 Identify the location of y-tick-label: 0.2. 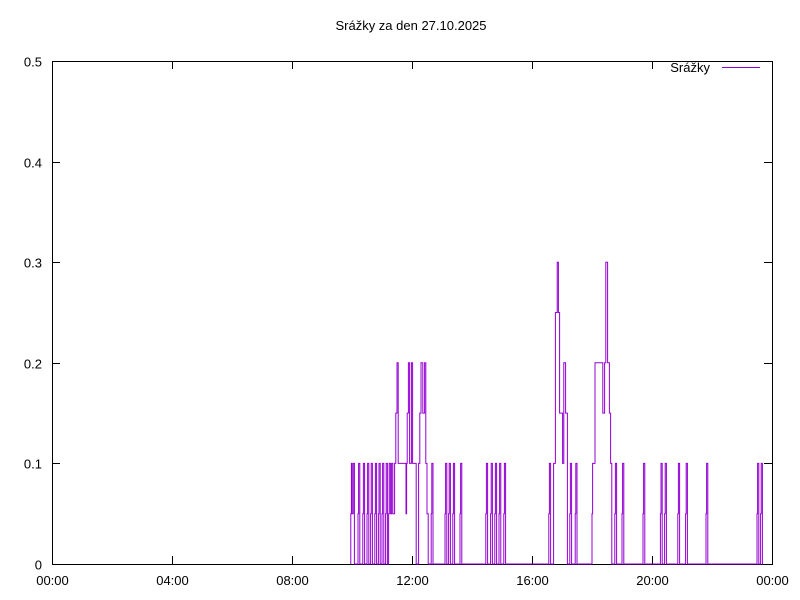
(33, 364).